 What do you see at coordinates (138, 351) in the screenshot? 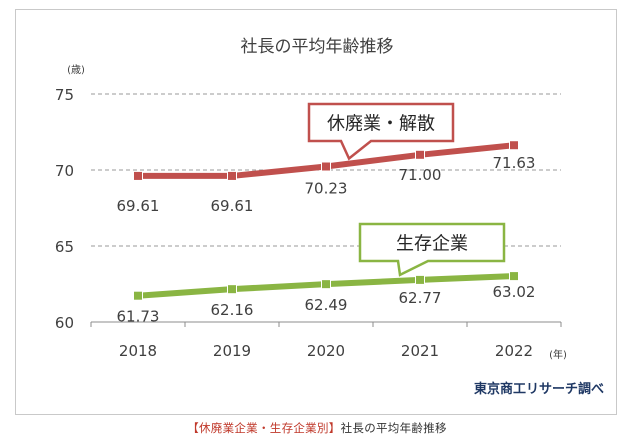
I see `x-tick-label-2018: 2018` at bounding box center [138, 351].